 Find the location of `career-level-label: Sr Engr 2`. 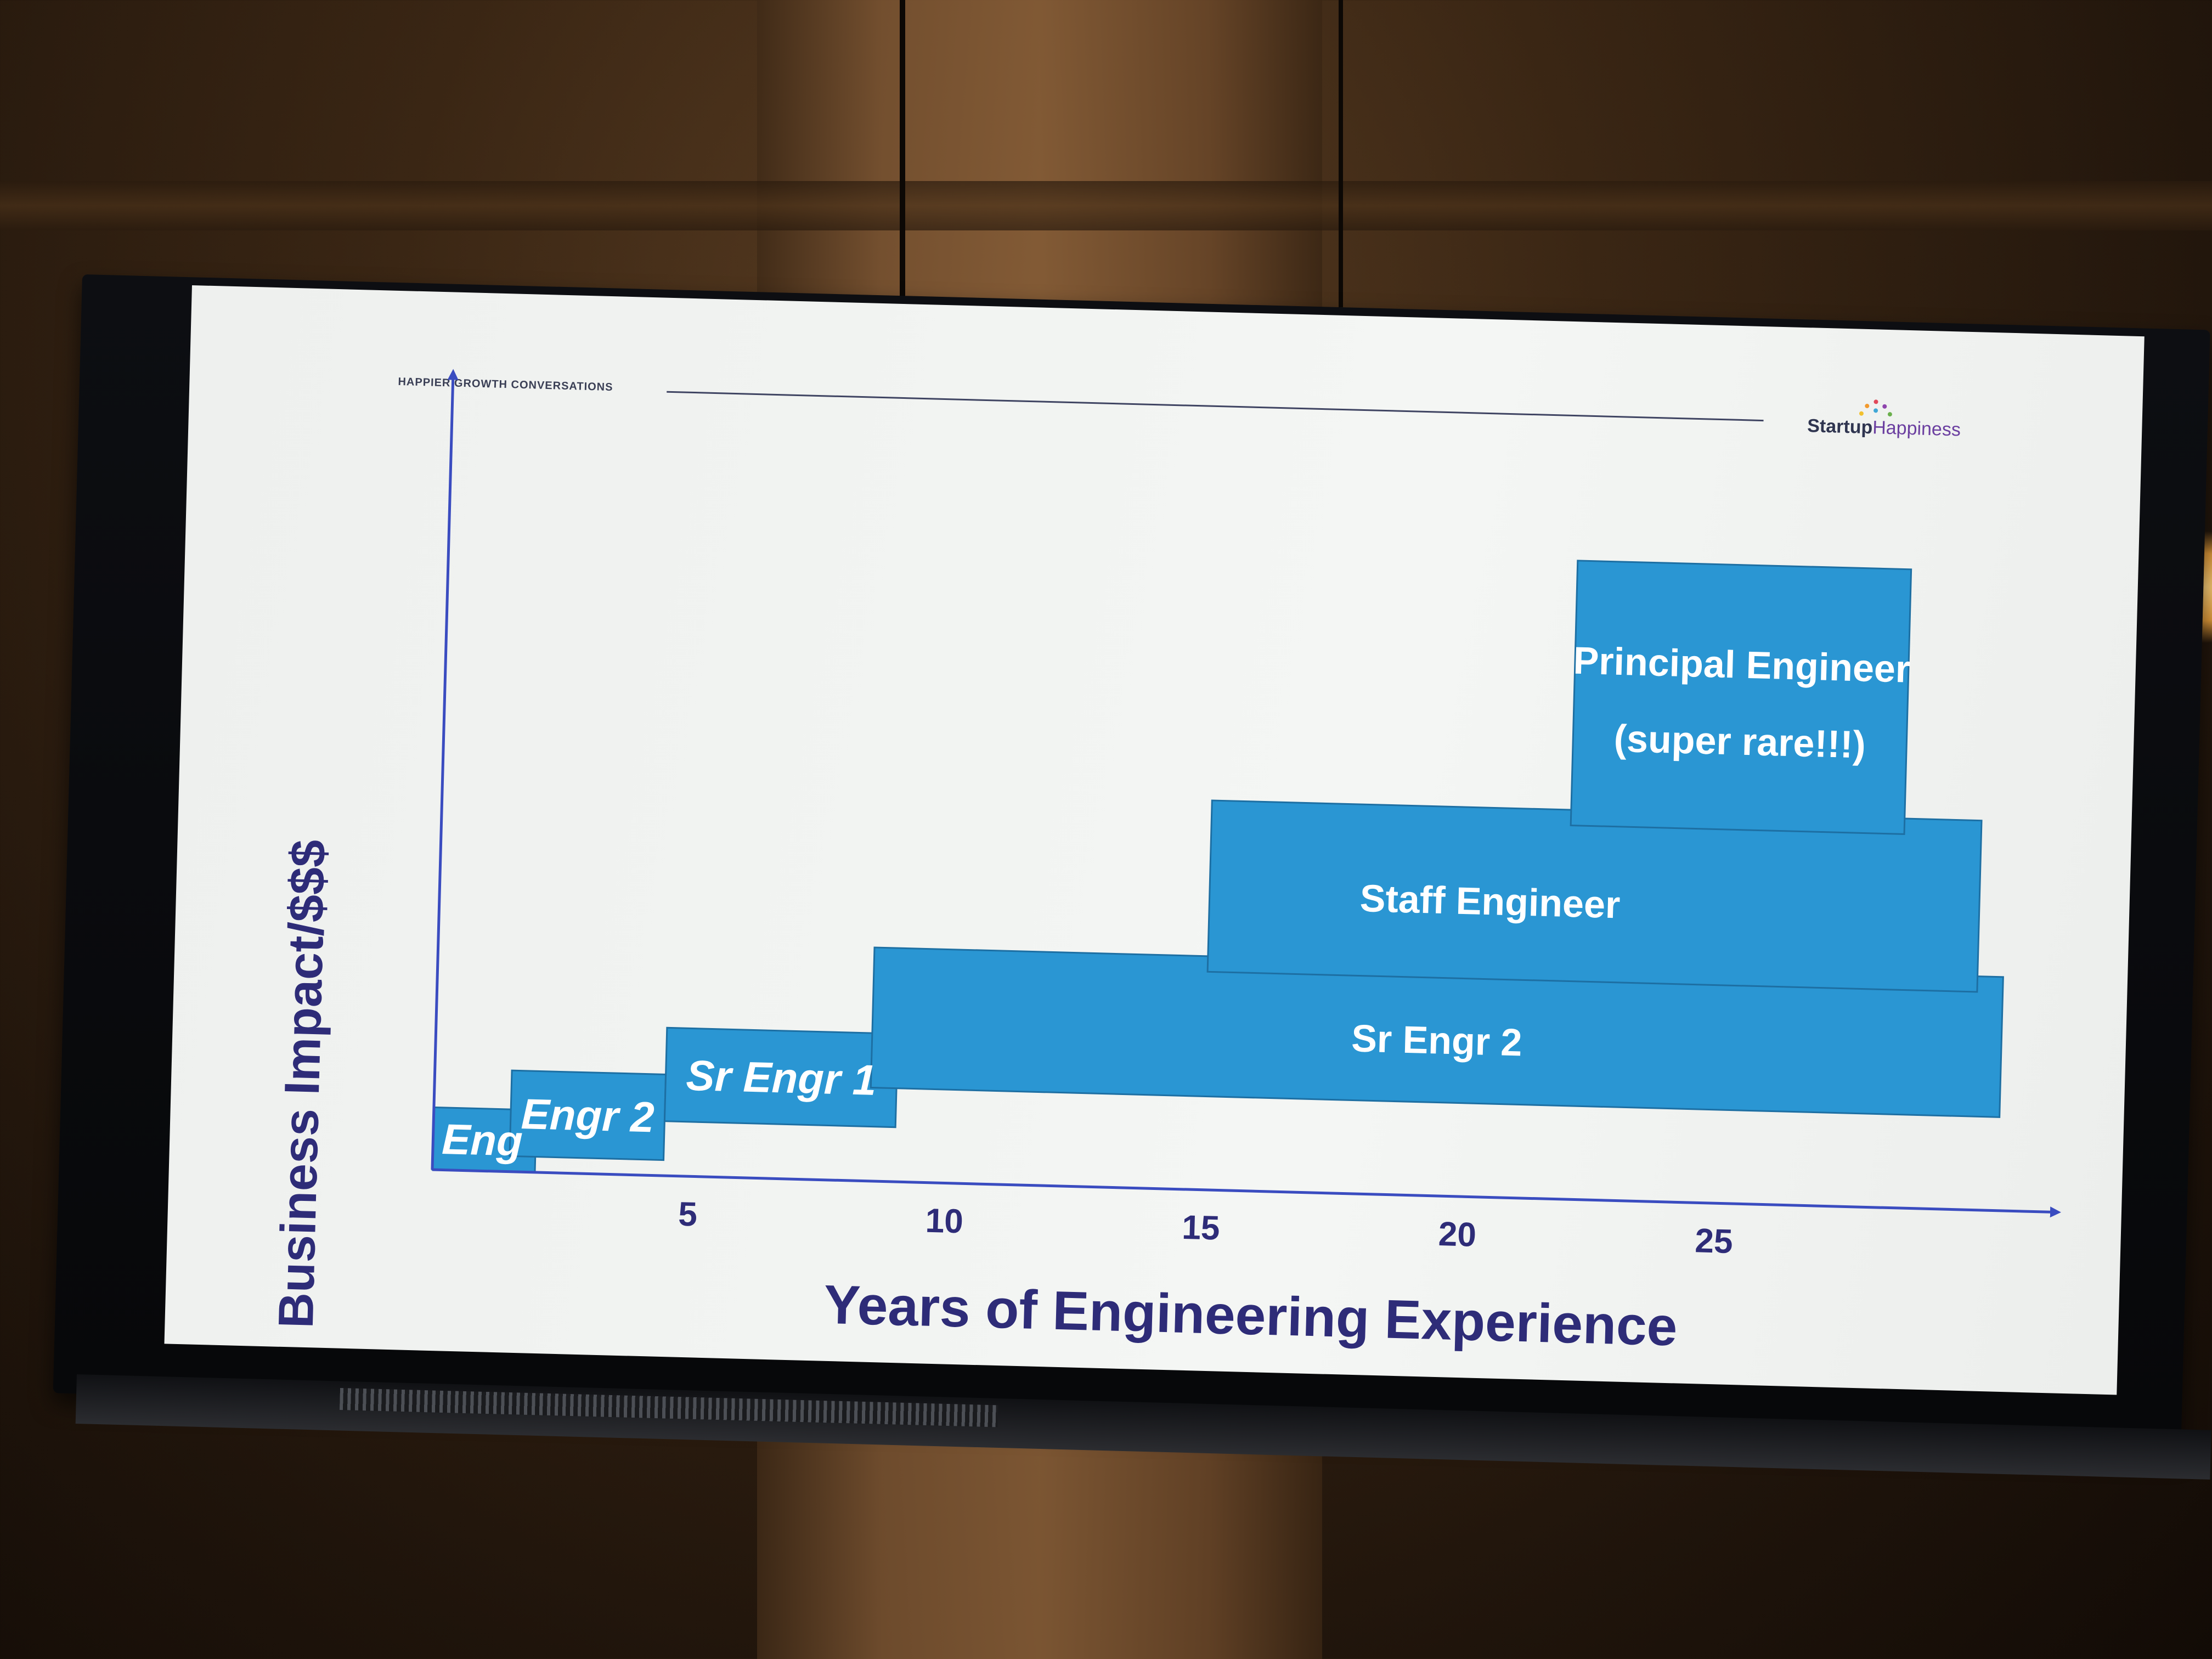

career-level-label: Sr Engr 2 is located at coordinates (1437, 1040).